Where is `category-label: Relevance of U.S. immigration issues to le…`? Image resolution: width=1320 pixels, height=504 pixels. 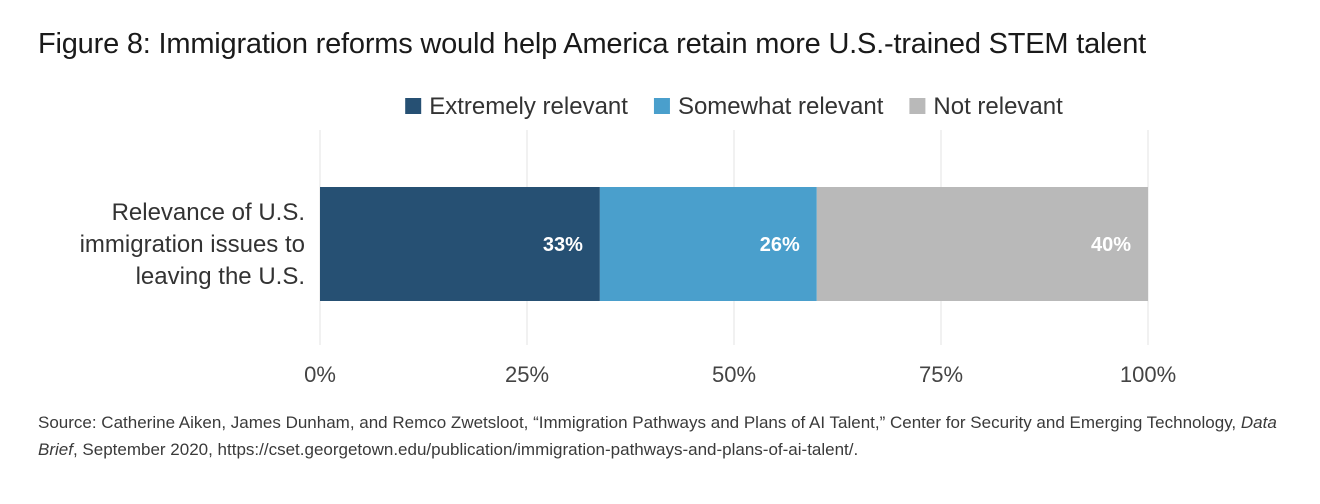
category-label: Relevance of U.S. immigration issues to le… is located at coordinates (192, 244).